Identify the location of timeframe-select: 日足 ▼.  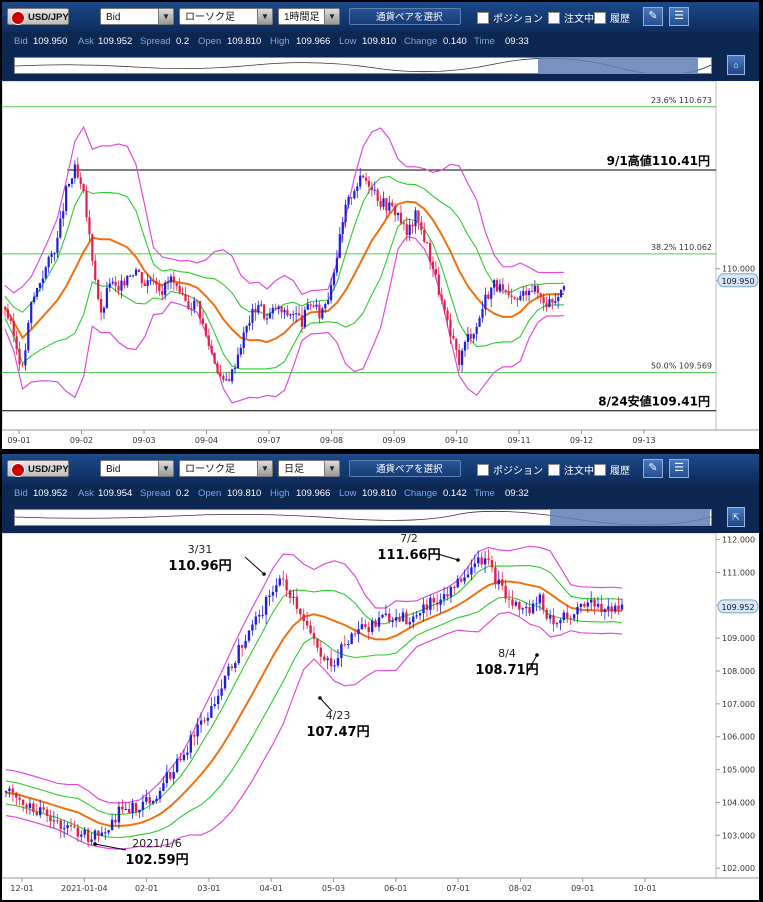
(309, 468).